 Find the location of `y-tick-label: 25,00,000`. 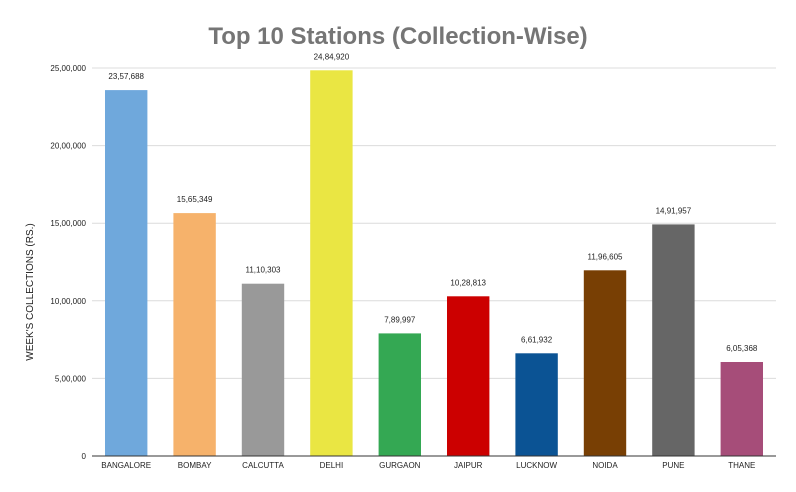

y-tick-label: 25,00,000 is located at coordinates (68, 68).